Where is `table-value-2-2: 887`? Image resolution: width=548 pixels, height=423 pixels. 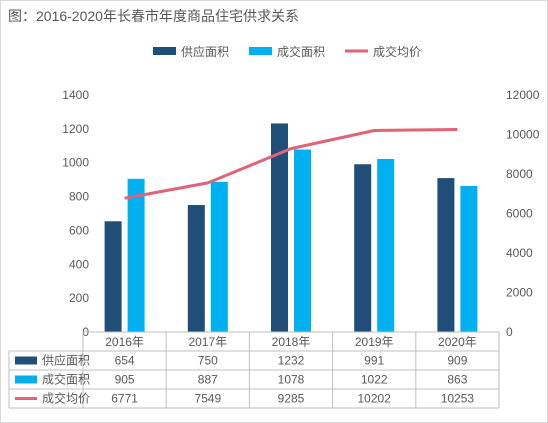
table-value-2-2: 887 is located at coordinates (208, 380).